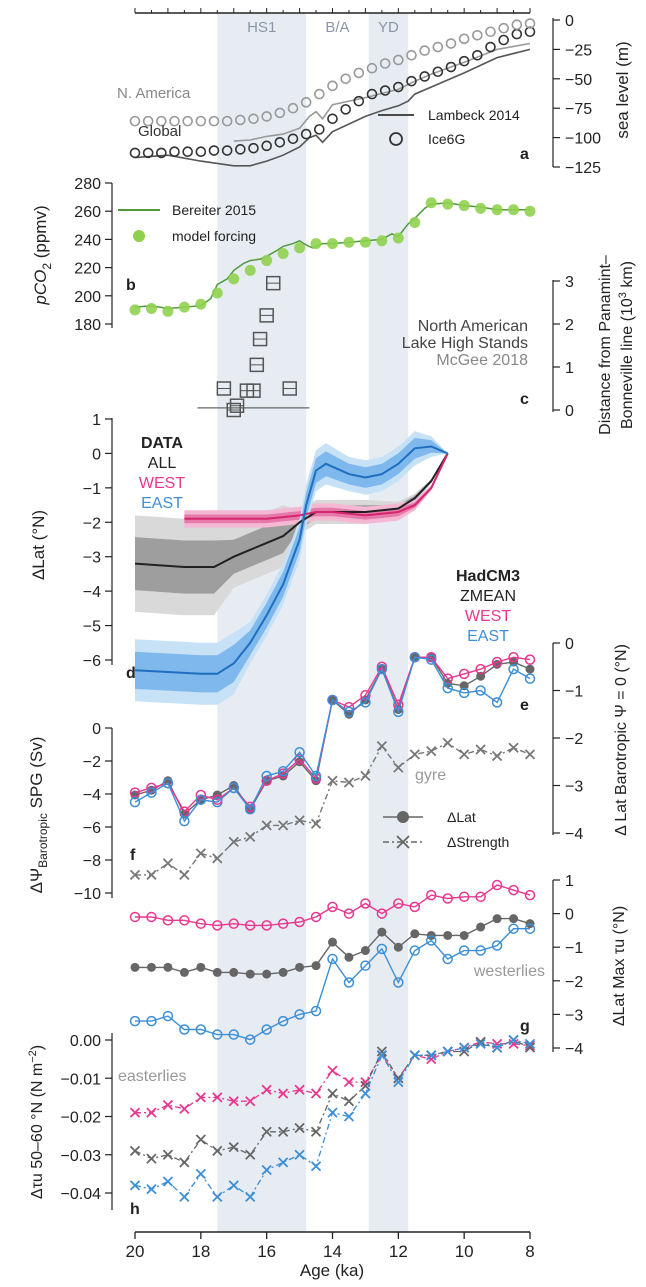 The width and height of the screenshot is (646, 1287). Describe the element at coordinates (497, 662) in the screenshot. I see `series-e-west-point` at that location.